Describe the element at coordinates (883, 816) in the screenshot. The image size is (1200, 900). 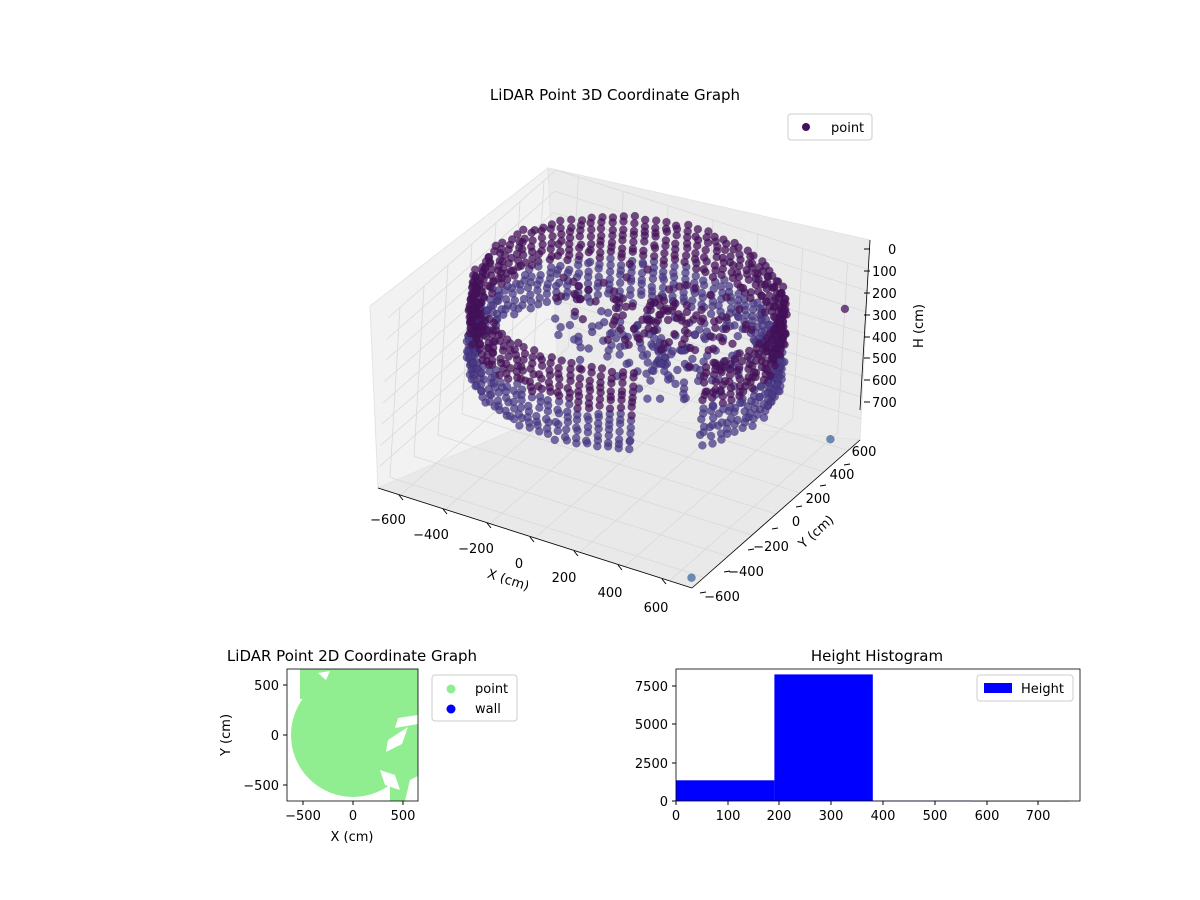
I see `x-tick-label: 400` at that location.